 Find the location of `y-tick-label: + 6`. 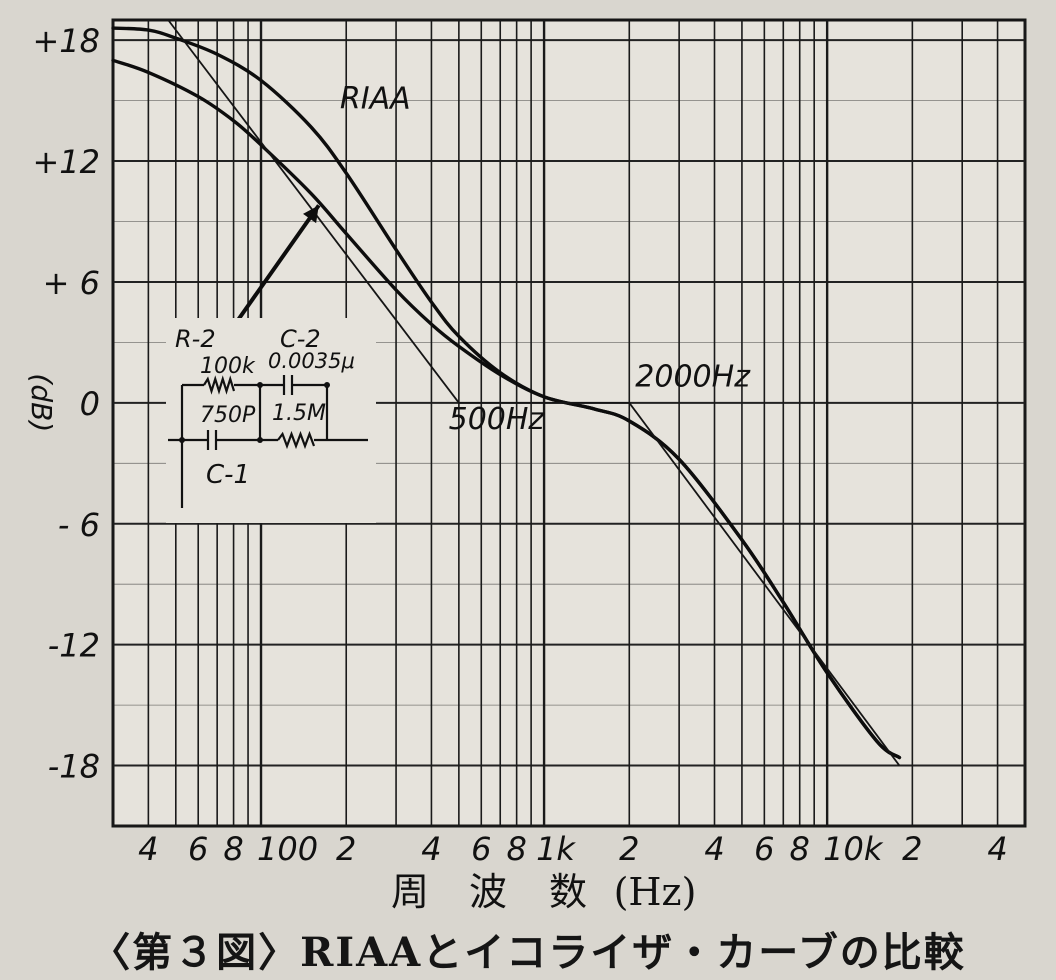

y-tick-label: + 6 is located at coordinates (71, 283).